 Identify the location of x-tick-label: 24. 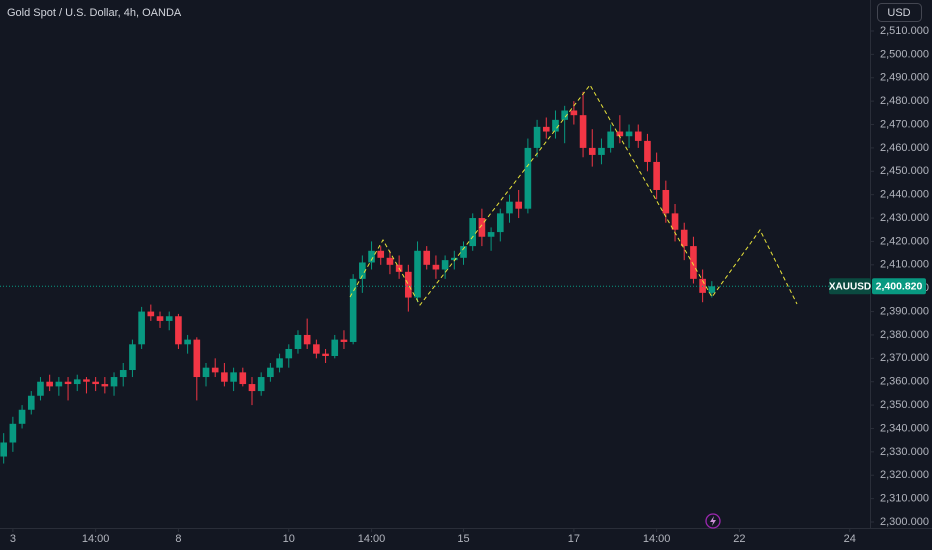
(850, 539).